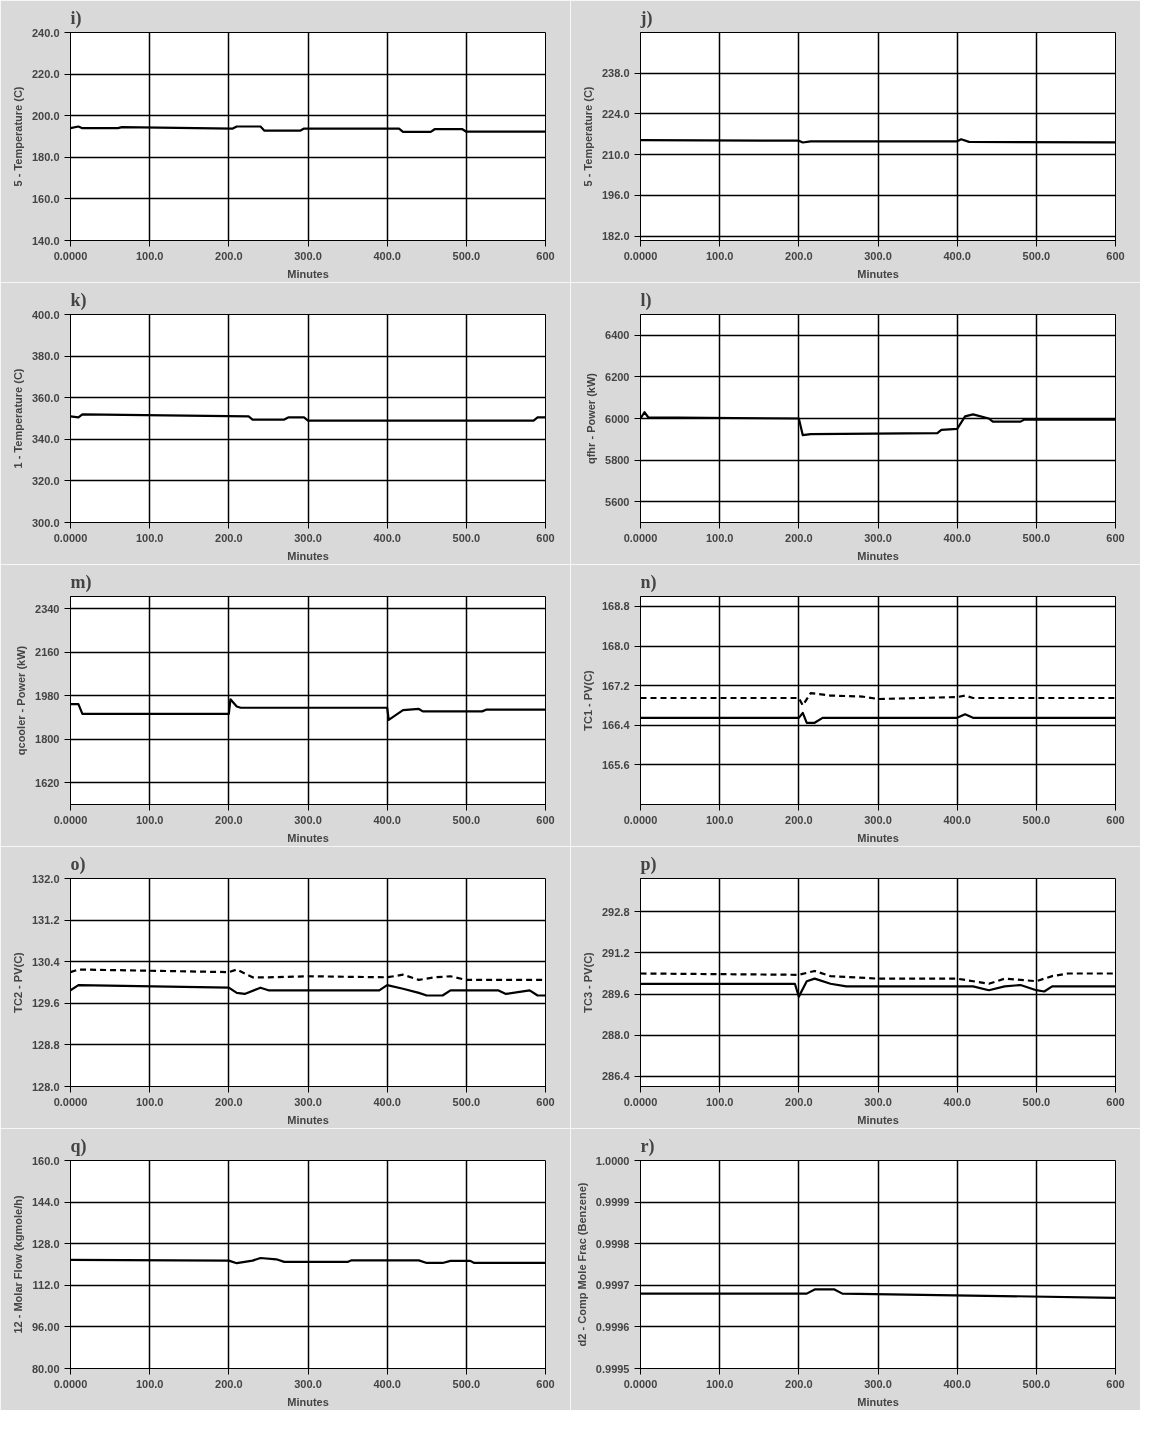 This screenshot has height=1447, width=1163. I want to click on y-tick-label: 1620, so click(47, 782).